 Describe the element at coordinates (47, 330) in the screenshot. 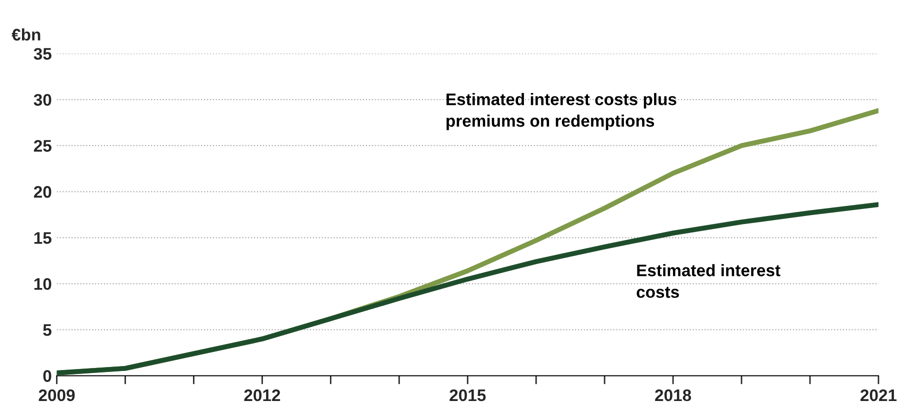

I see `y-tick-label: 5` at that location.